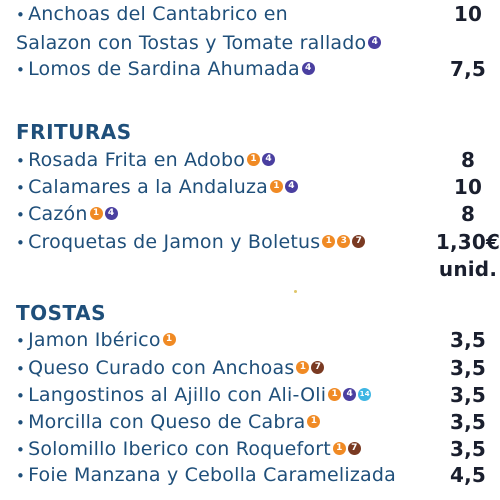 The height and width of the screenshot is (500, 500). I want to click on item-name: Foie Manzana y Cebolla Caramelizada, so click(212, 475).